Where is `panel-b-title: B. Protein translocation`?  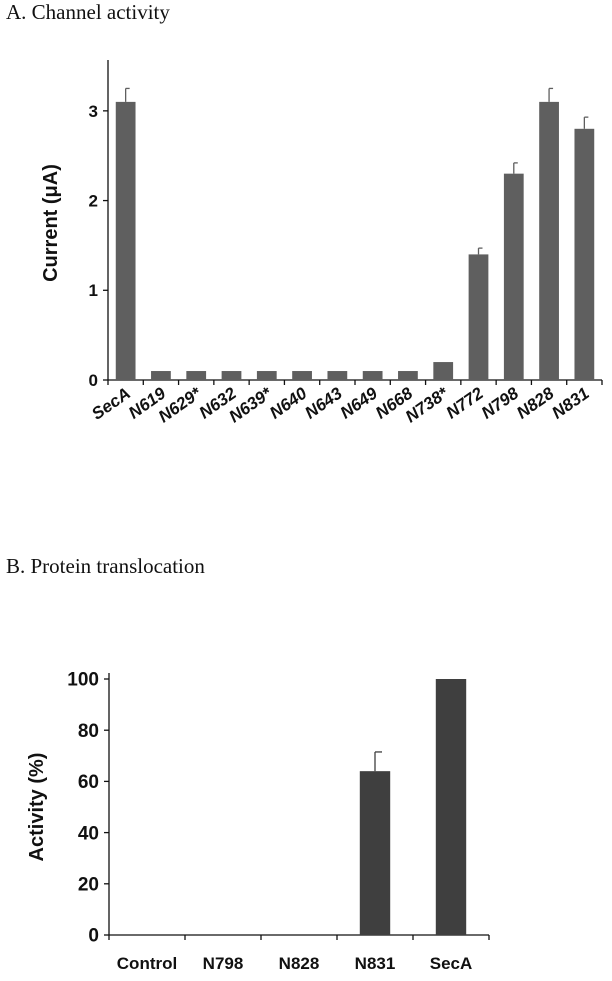
panel-b-title: B. Protein translocation is located at coordinates (105, 566).